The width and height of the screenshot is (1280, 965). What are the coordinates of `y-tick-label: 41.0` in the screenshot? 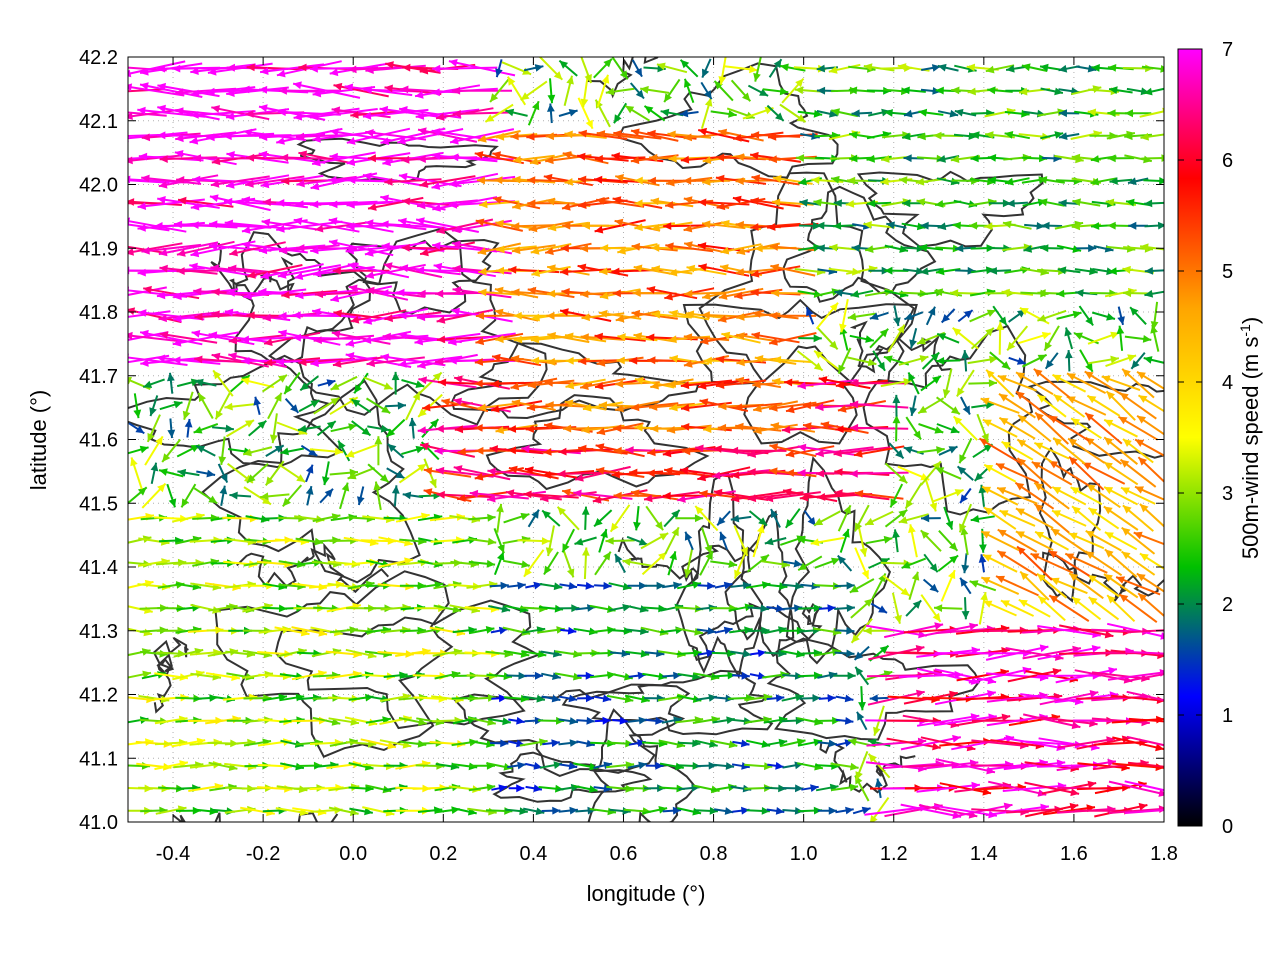 It's located at (98, 823).